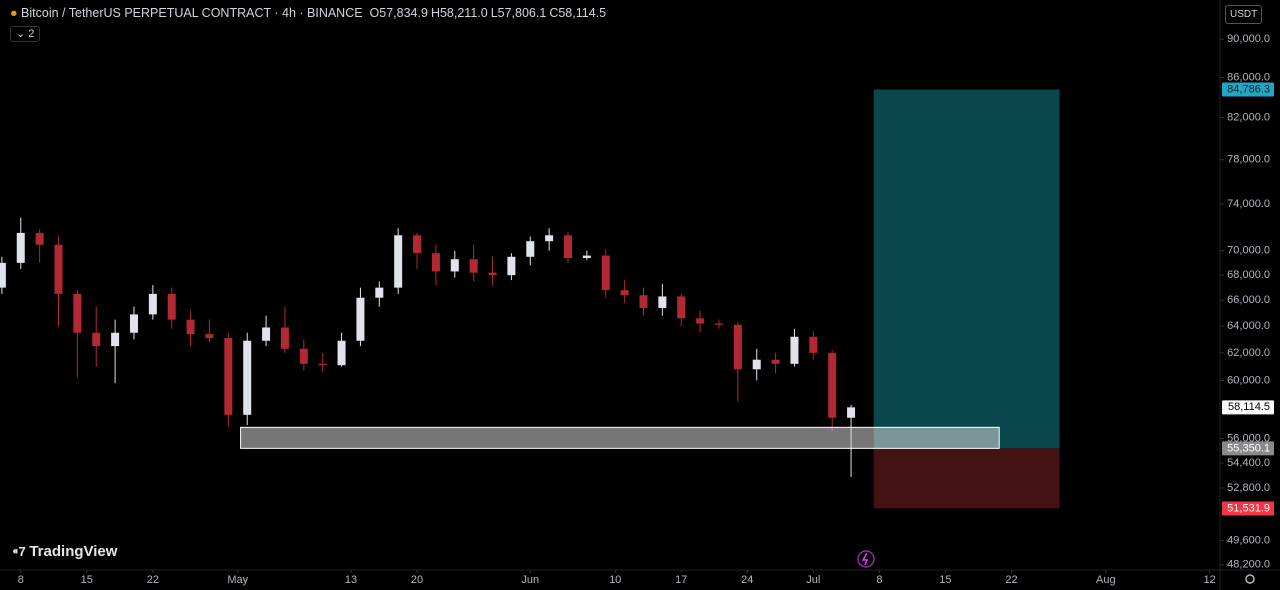 The height and width of the screenshot is (590, 1280). Describe the element at coordinates (21, 580) in the screenshot. I see `x-tick-label: 8` at that location.